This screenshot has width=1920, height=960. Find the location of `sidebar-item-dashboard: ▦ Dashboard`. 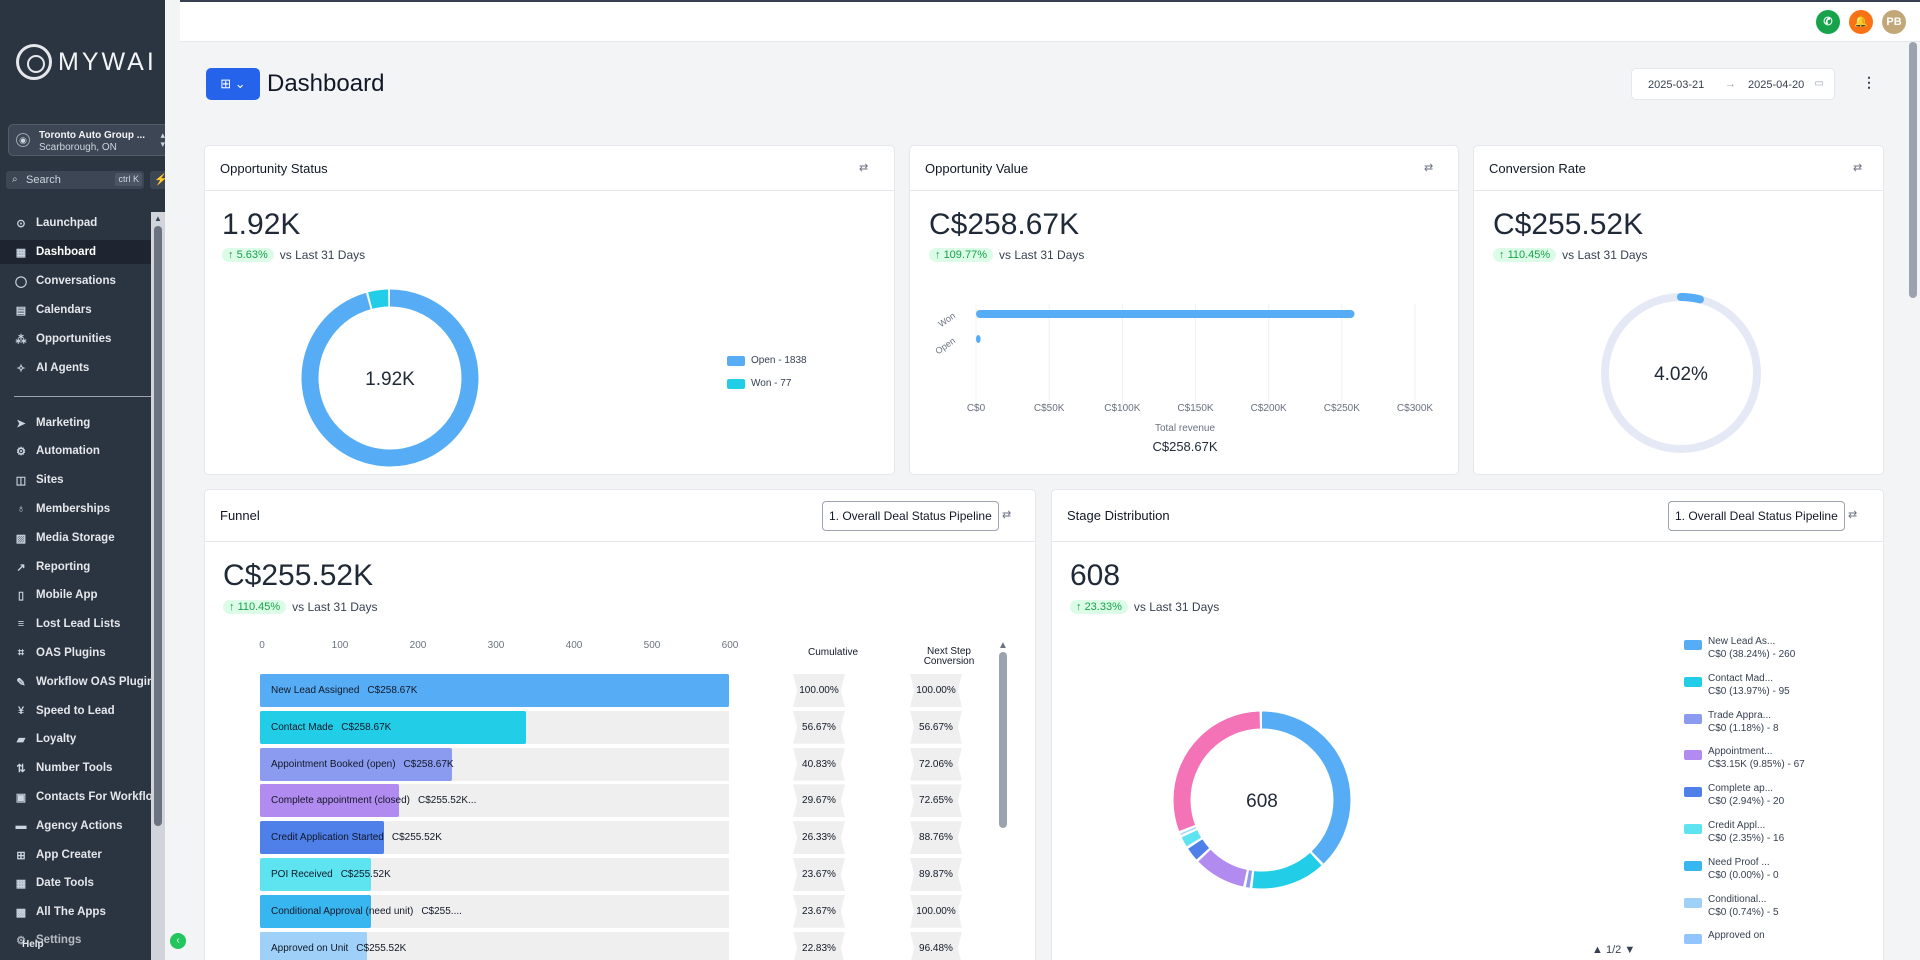

sidebar-item-dashboard: ▦ Dashboard is located at coordinates (82, 252).